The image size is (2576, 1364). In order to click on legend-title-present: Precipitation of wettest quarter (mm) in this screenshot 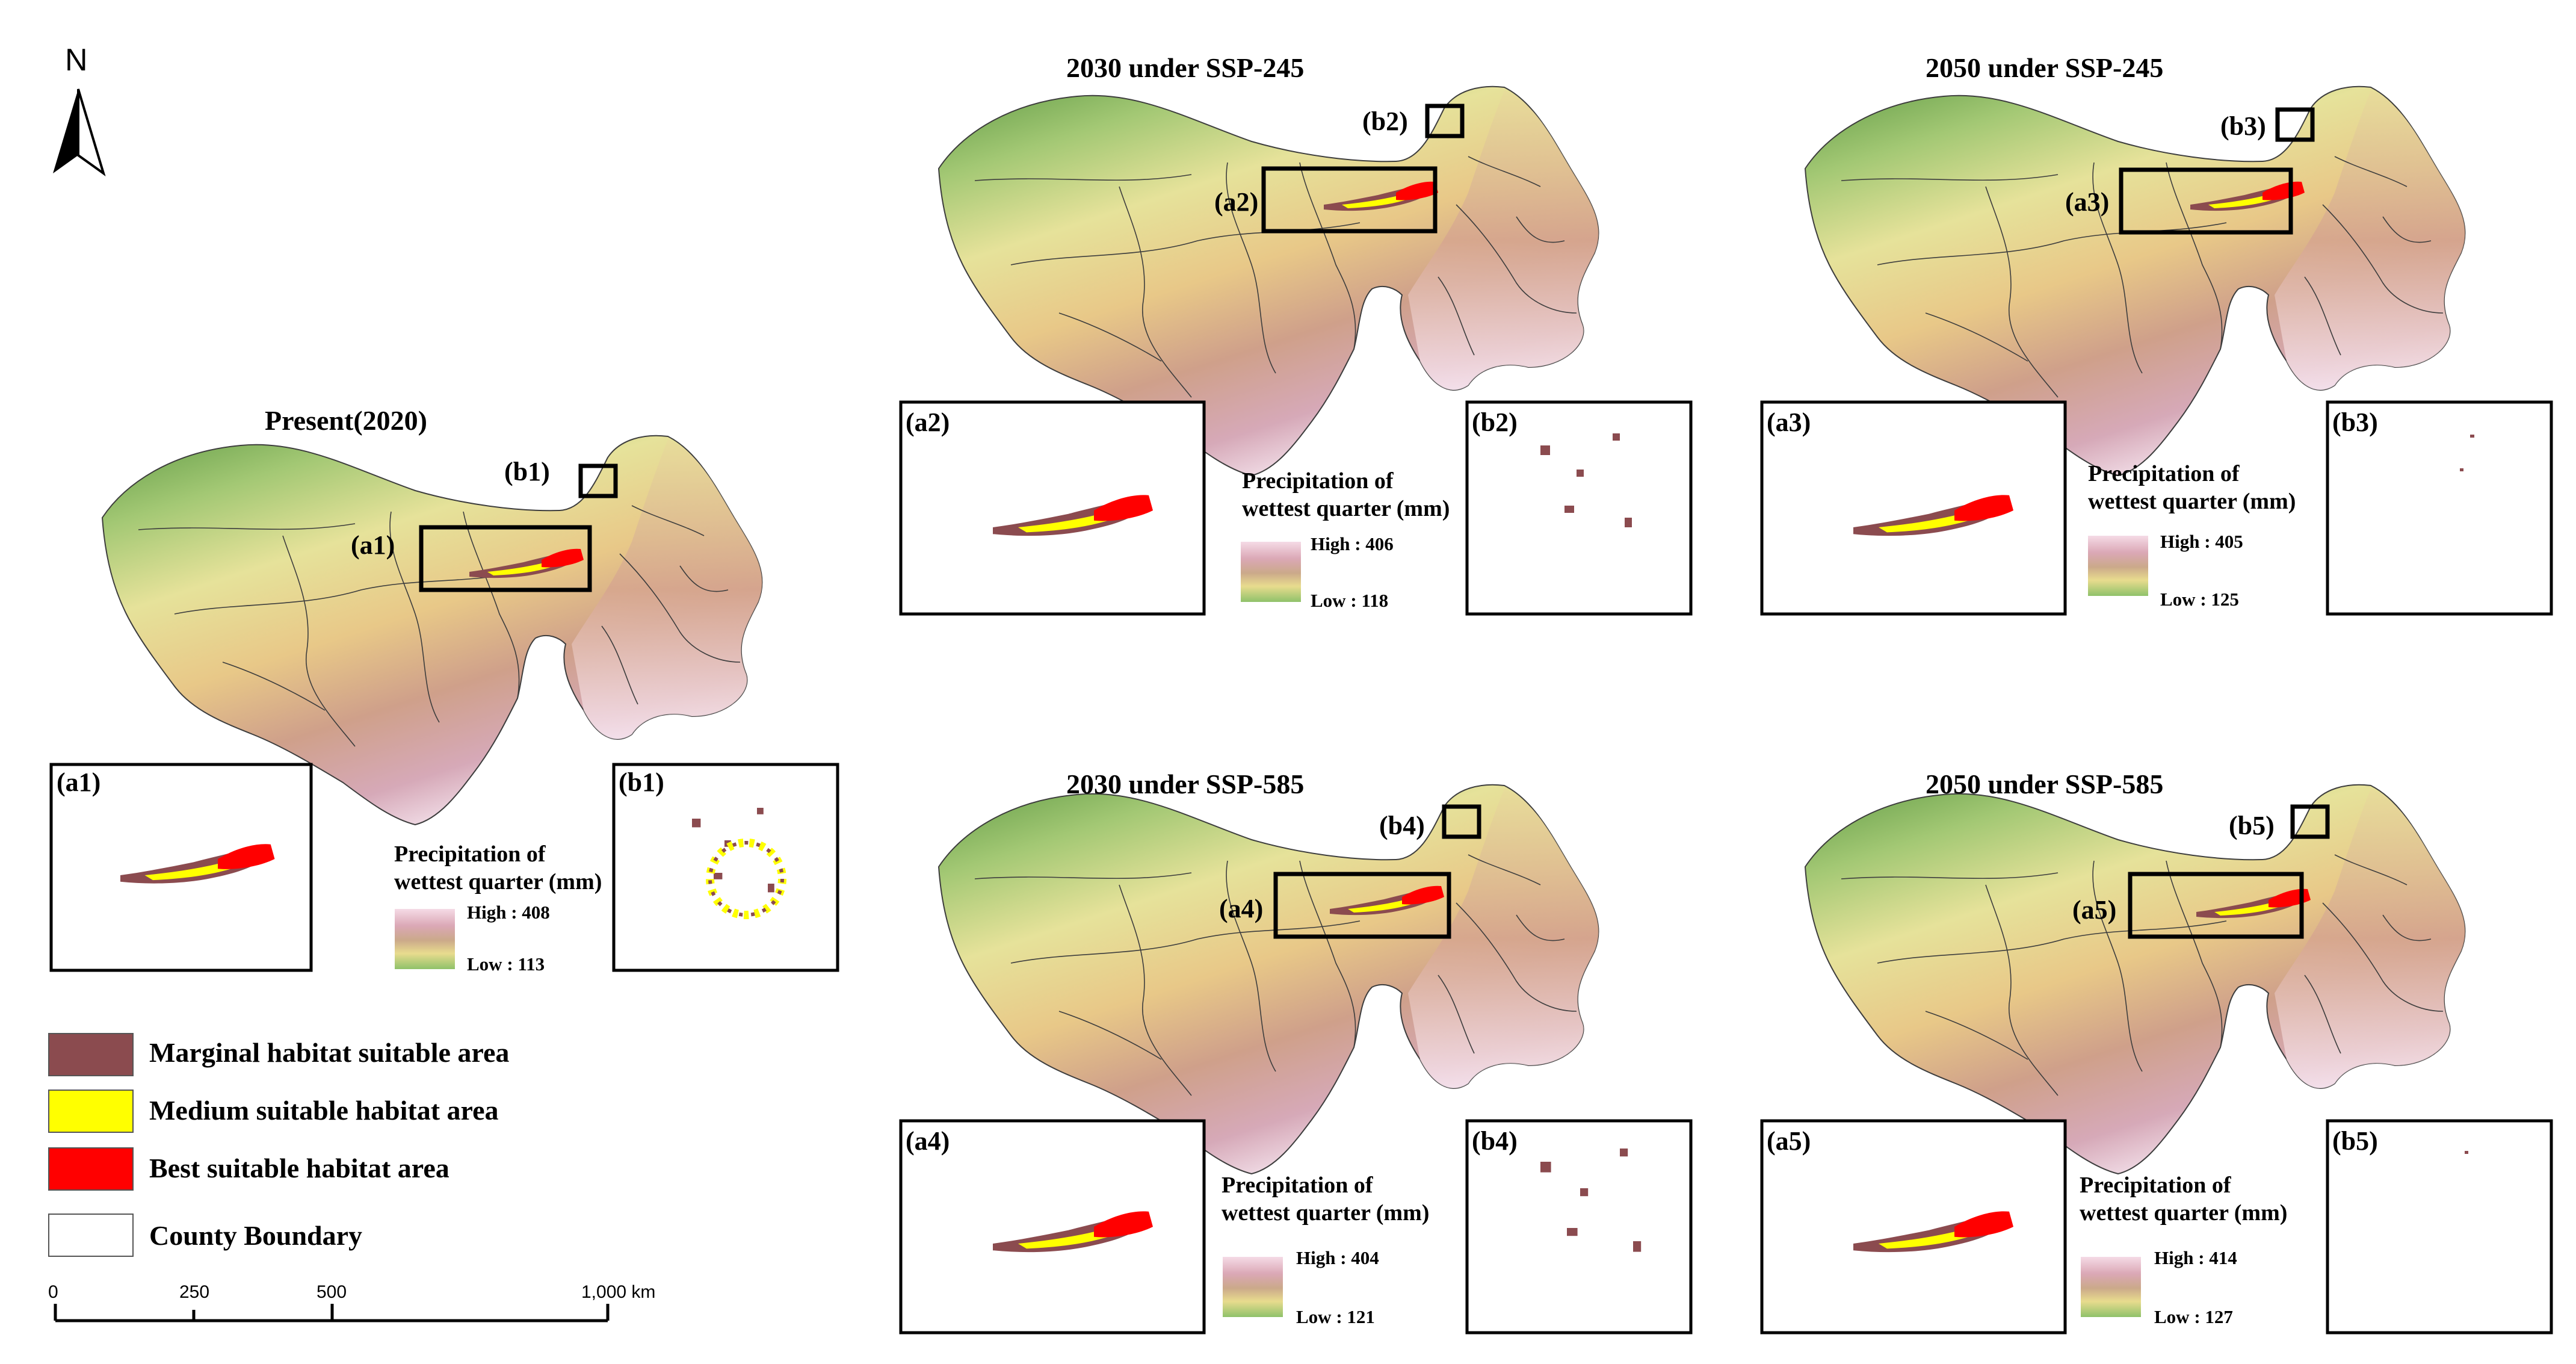, I will do `click(498, 868)`.